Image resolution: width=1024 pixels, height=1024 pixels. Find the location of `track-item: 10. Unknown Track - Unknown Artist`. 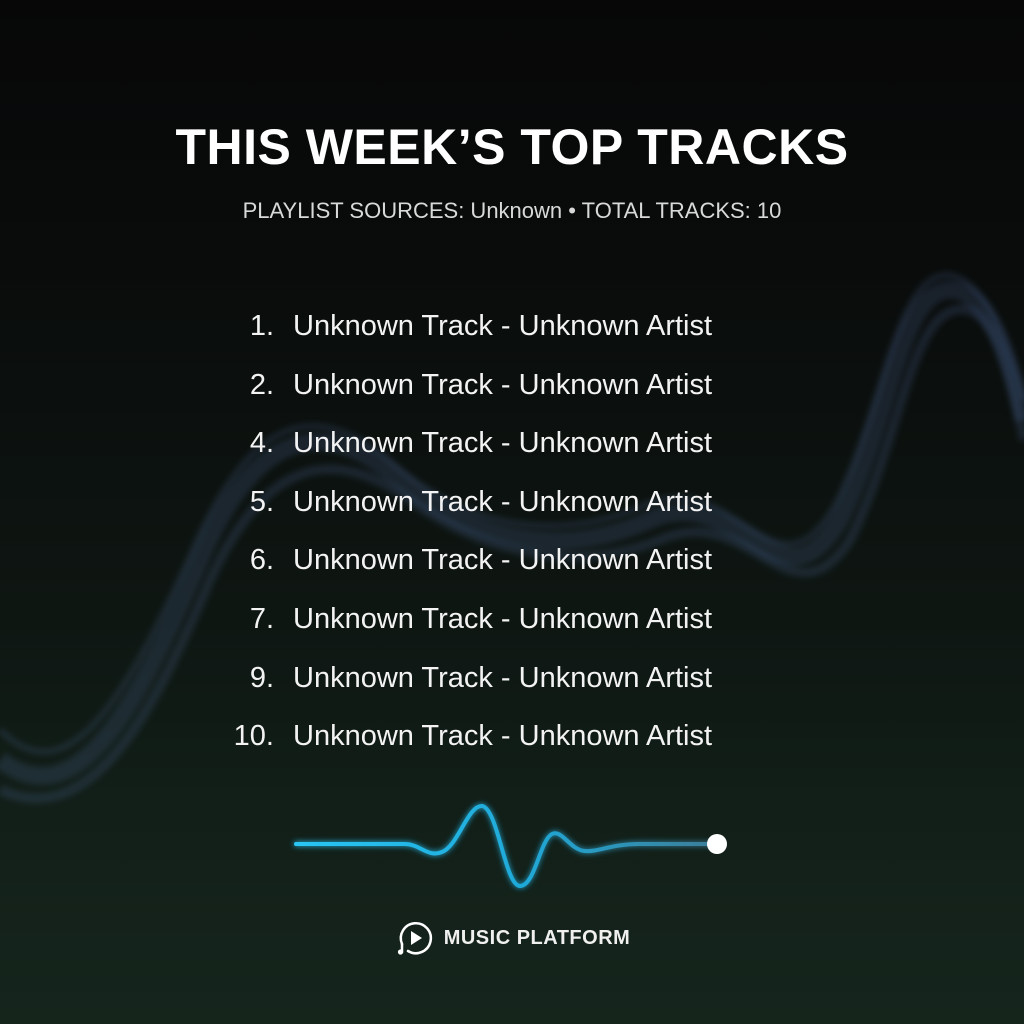

track-item: 10. Unknown Track - Unknown Artist is located at coordinates (512, 742).